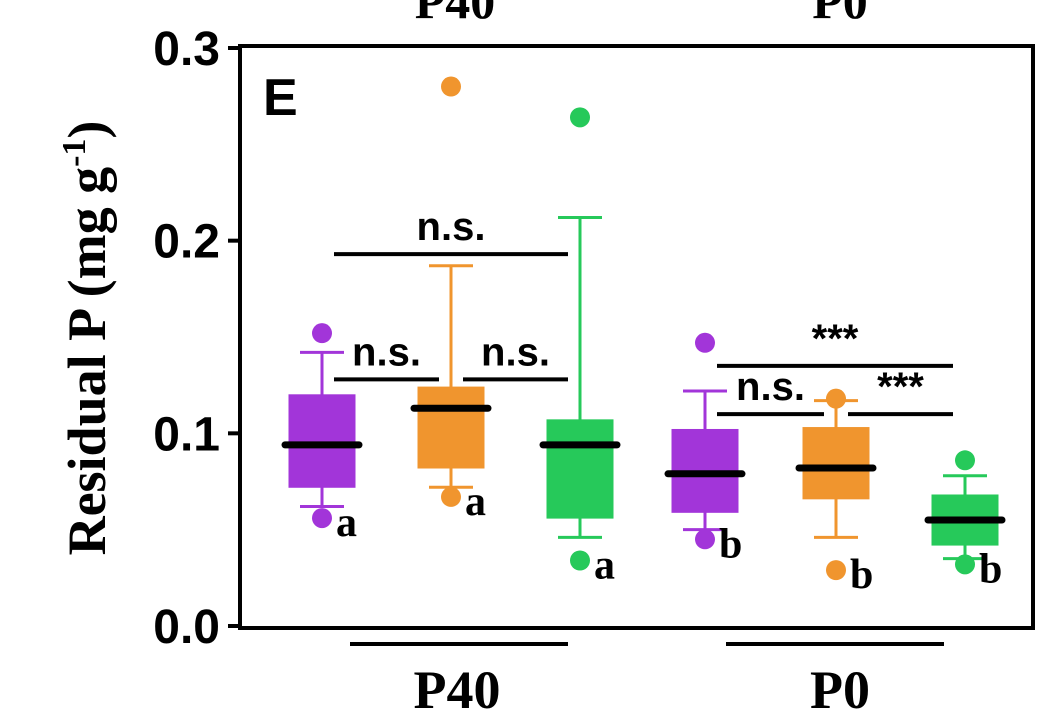 This screenshot has width=1056, height=726. Describe the element at coordinates (186, 627) in the screenshot. I see `y-tick-label: 0.0` at that location.